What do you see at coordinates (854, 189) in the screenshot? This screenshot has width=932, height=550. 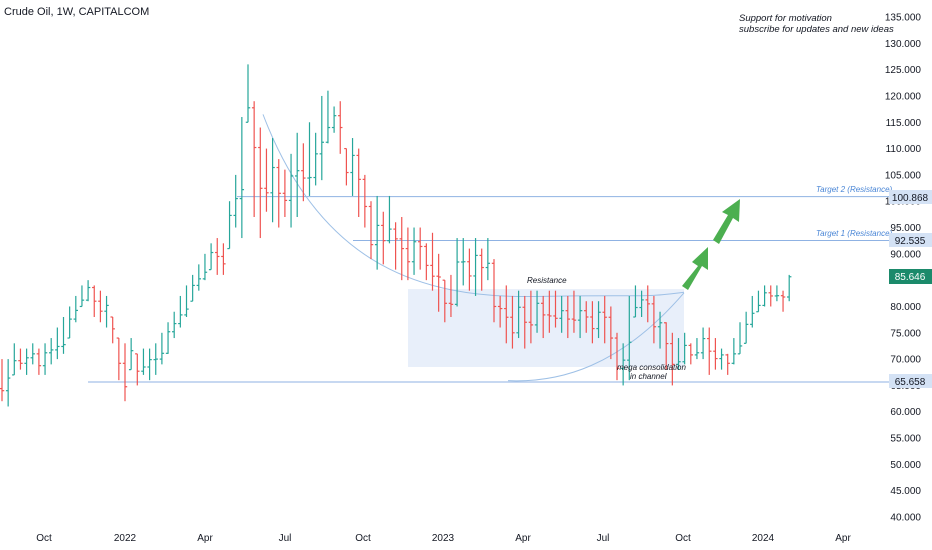 I see `target-2-label: Target 2 (Resistance)` at bounding box center [854, 189].